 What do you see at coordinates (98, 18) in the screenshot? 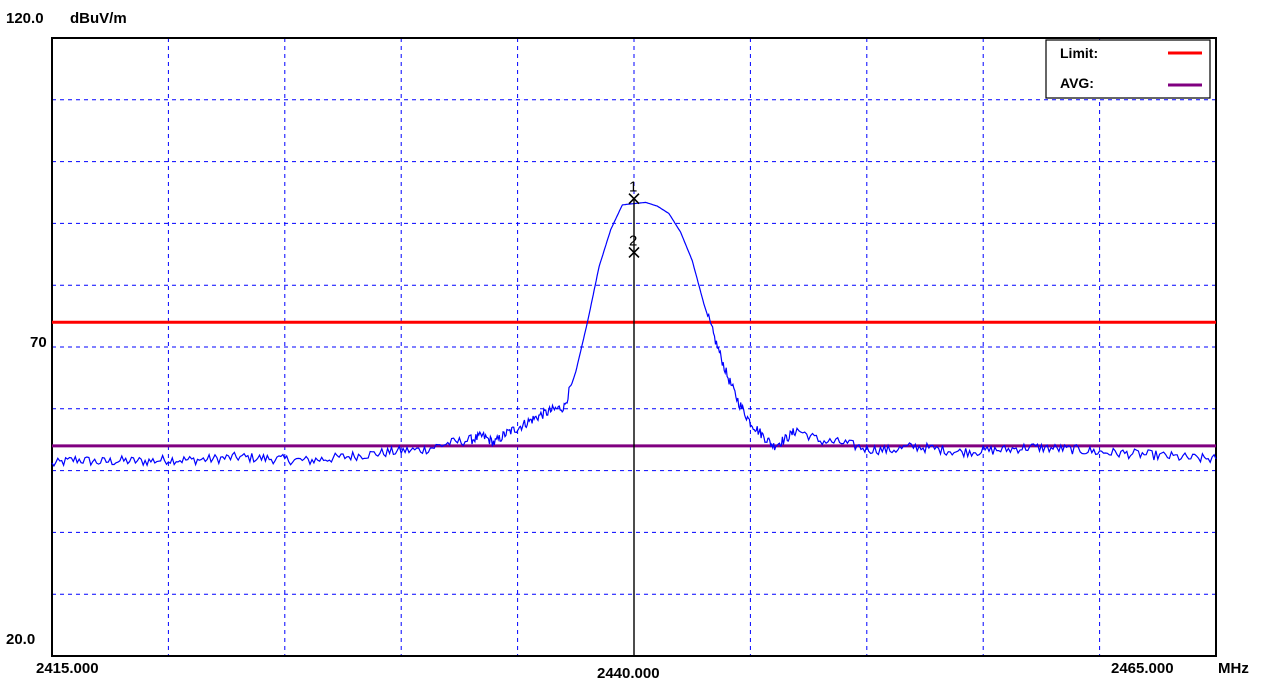
I see `y-axis-unit-label: dBuV/m` at bounding box center [98, 18].